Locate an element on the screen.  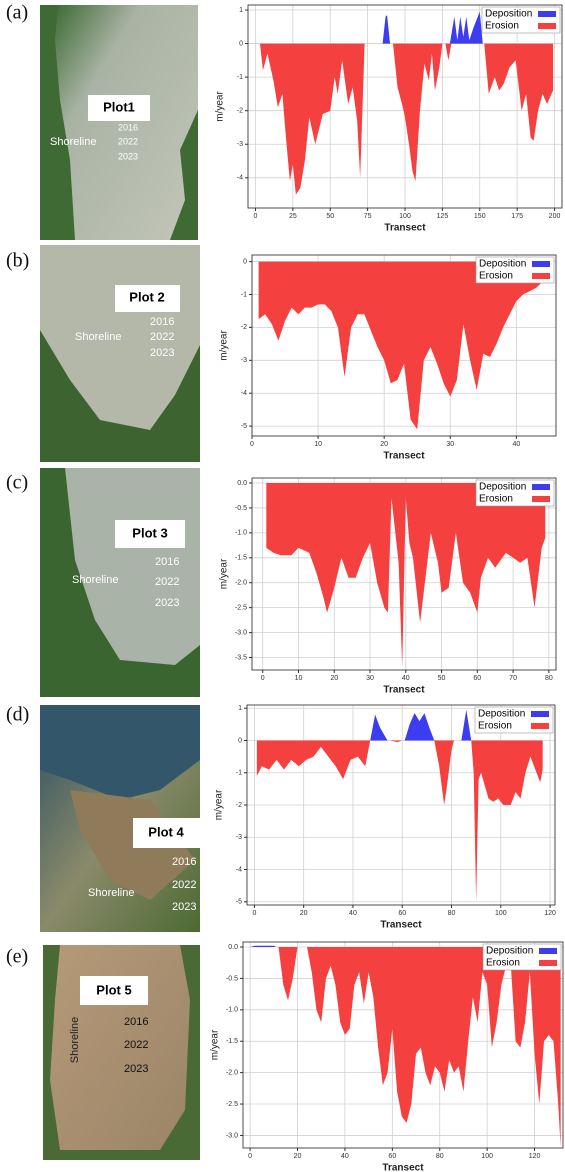
x-tick-label: 70 is located at coordinates (513, 678).